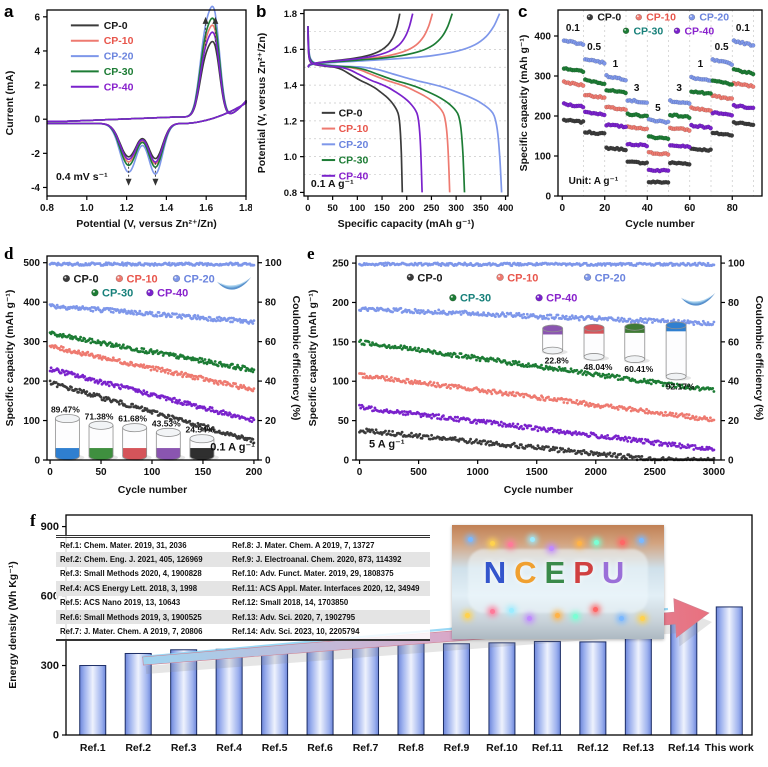  I want to click on ref-entry: Ref.13: Adv. Sci. 2020, 7, 1902795, so click(294, 617).